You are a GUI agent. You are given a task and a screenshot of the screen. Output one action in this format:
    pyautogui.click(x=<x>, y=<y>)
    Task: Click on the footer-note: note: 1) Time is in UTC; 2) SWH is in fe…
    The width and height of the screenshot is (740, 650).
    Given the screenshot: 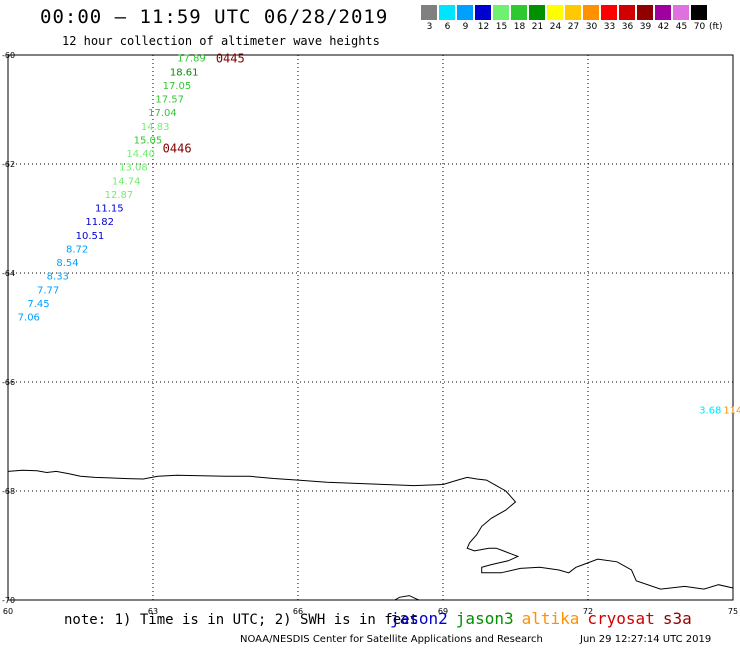 What is the action you would take?
    pyautogui.click(x=241, y=620)
    